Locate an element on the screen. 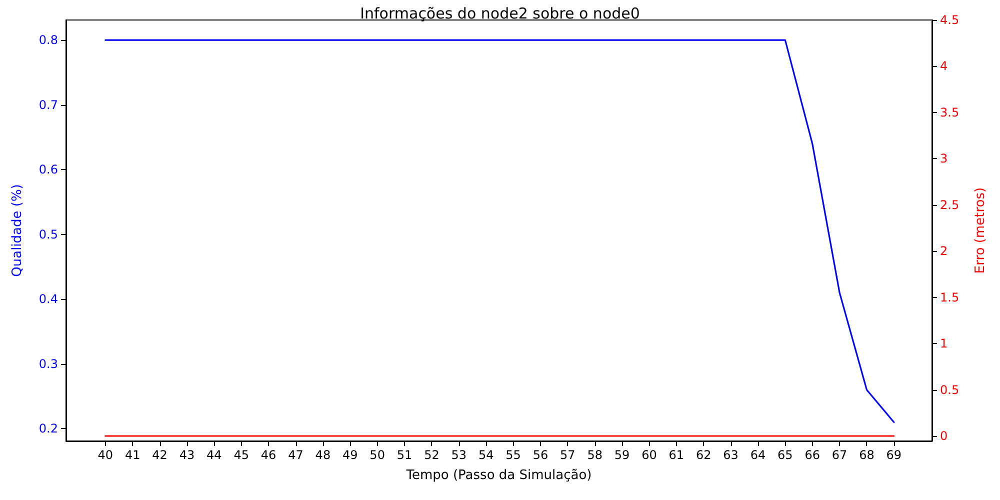  x-tick-label: 53 is located at coordinates (459, 455).